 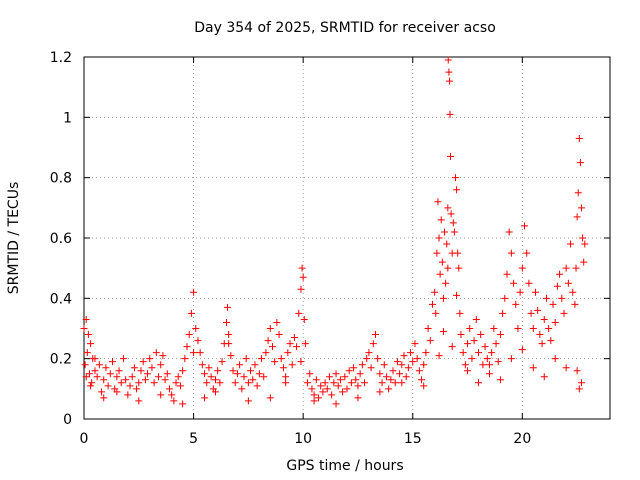 What do you see at coordinates (67, 118) in the screenshot?
I see `y-tick-label: 1` at bounding box center [67, 118].